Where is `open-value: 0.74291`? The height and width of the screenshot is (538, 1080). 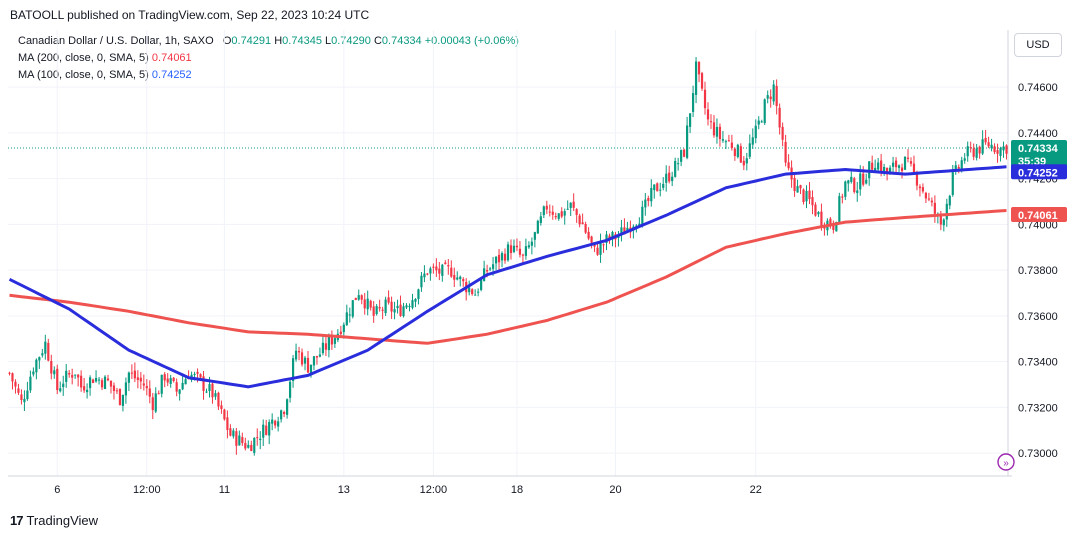 open-value: 0.74291 is located at coordinates (251, 41).